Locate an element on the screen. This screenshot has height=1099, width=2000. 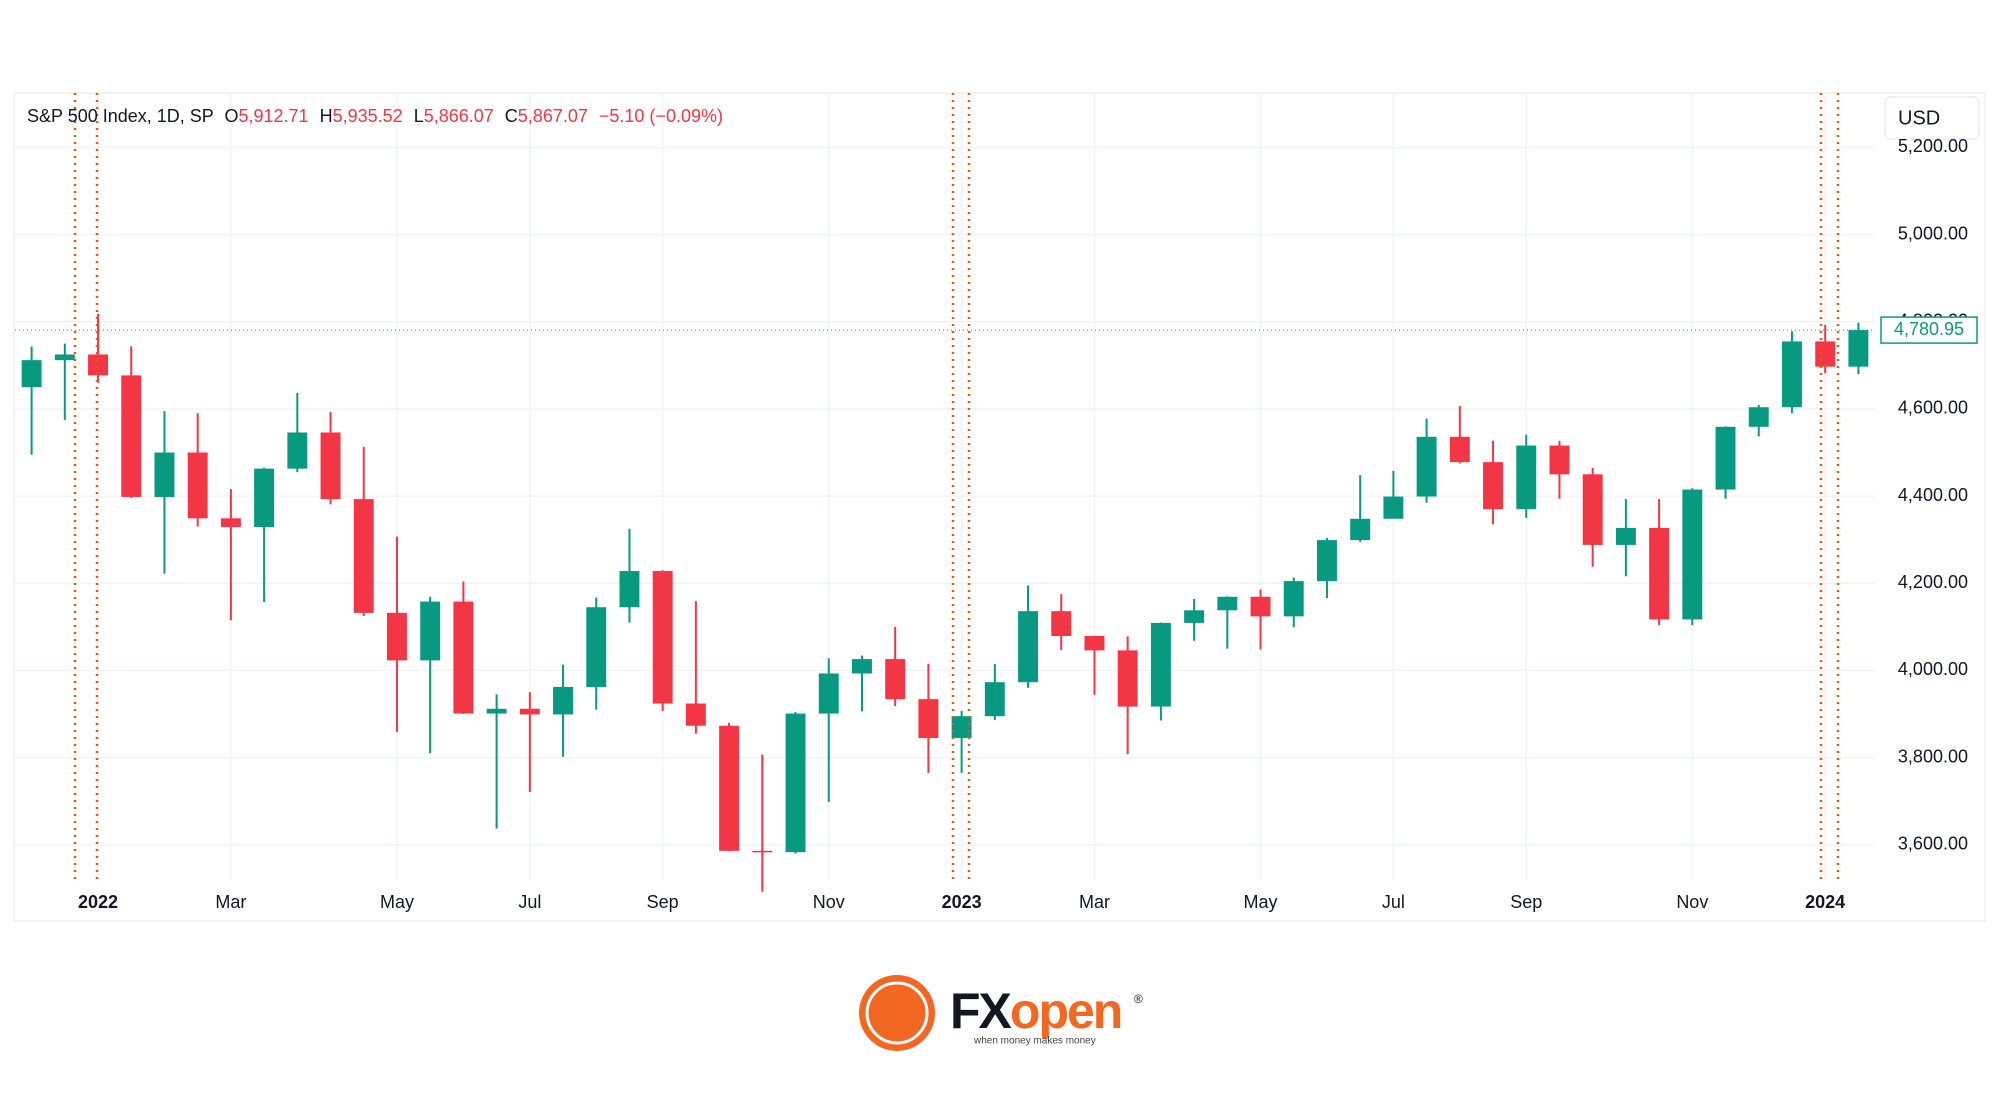
logo-emblem-ring is located at coordinates (897, 1013).